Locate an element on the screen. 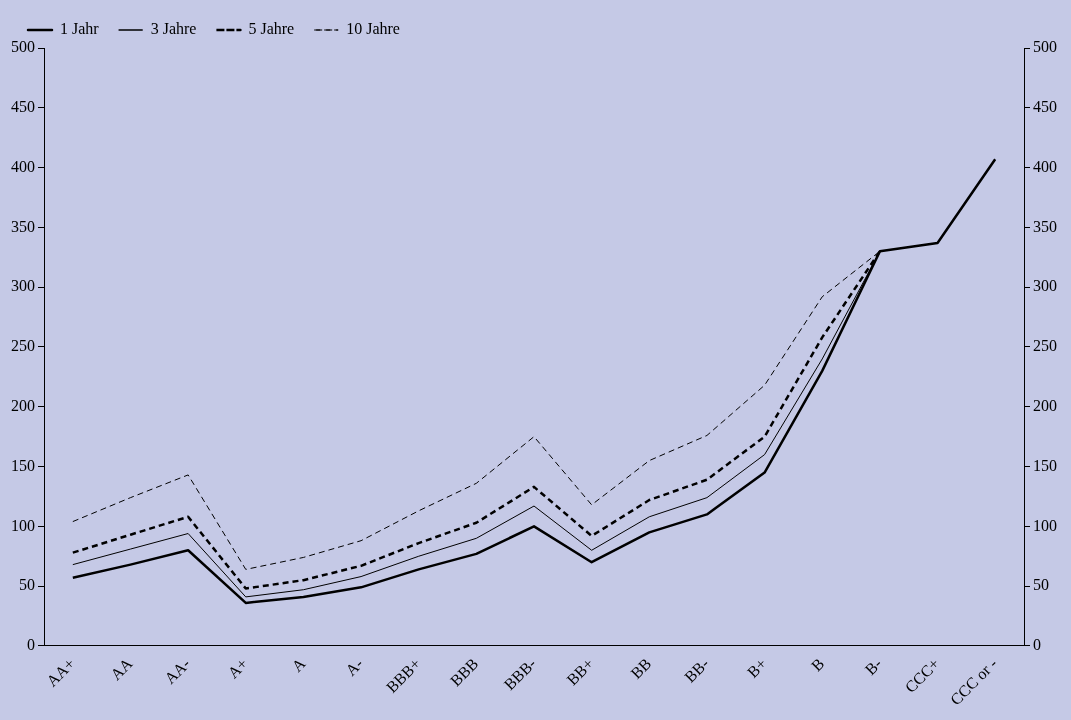  y-tick-label: 450 is located at coordinates (23, 106).